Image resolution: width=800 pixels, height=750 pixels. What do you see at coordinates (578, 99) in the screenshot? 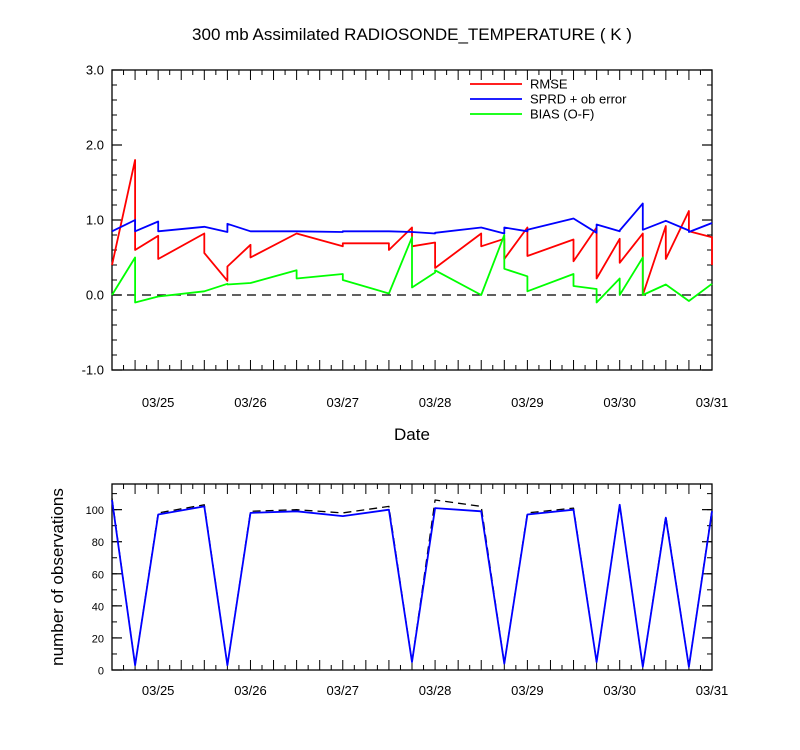
I see `legend-label: SPRD + ob error` at bounding box center [578, 99].